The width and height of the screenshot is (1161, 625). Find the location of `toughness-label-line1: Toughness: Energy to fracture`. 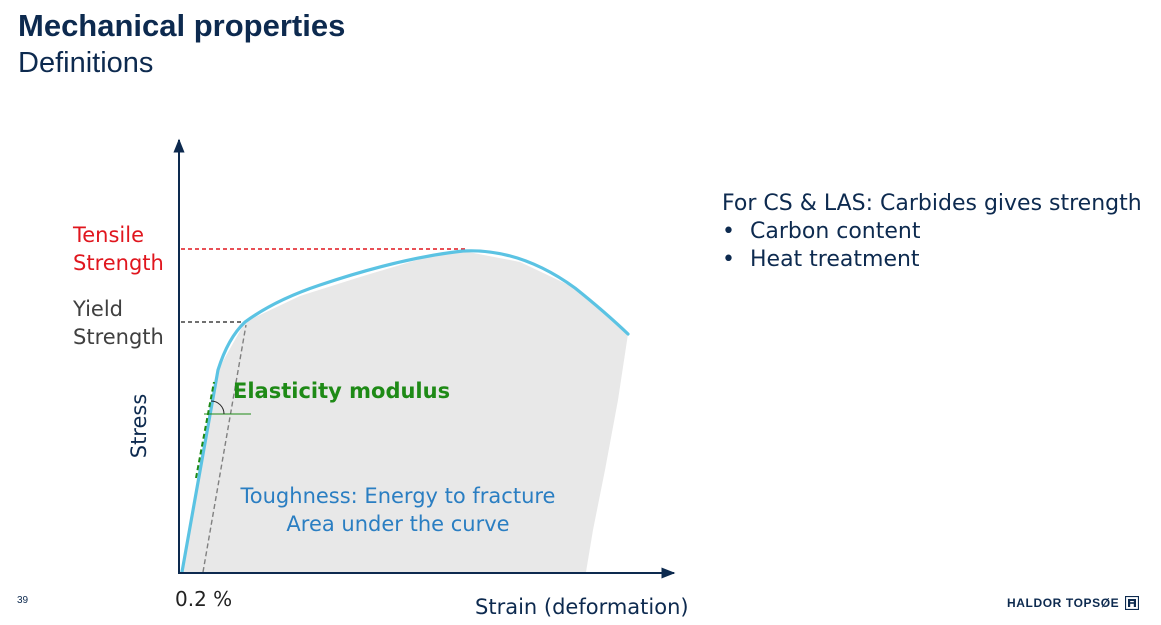

toughness-label-line1: Toughness: Energy to fracture is located at coordinates (398, 496).